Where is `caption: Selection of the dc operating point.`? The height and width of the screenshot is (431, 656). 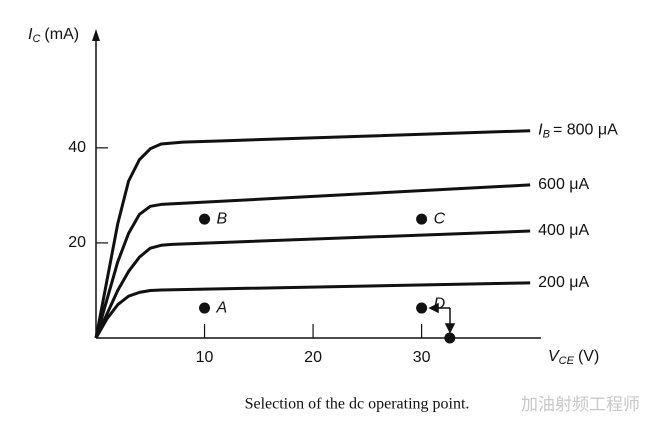 caption: Selection of the dc operating point. is located at coordinates (357, 404).